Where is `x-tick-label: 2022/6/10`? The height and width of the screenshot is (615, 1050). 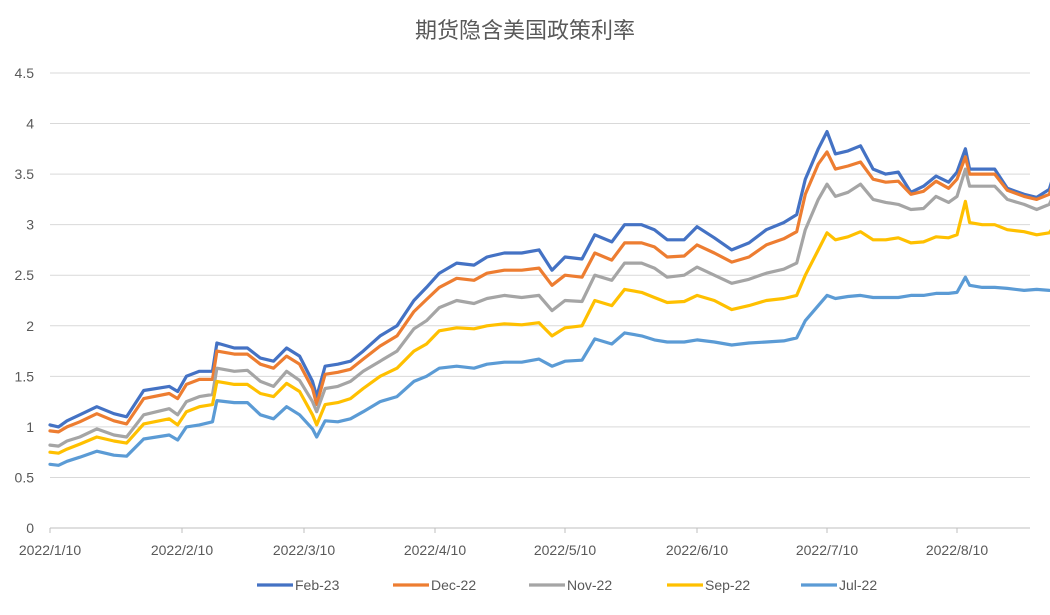 x-tick-label: 2022/6/10 is located at coordinates (697, 550).